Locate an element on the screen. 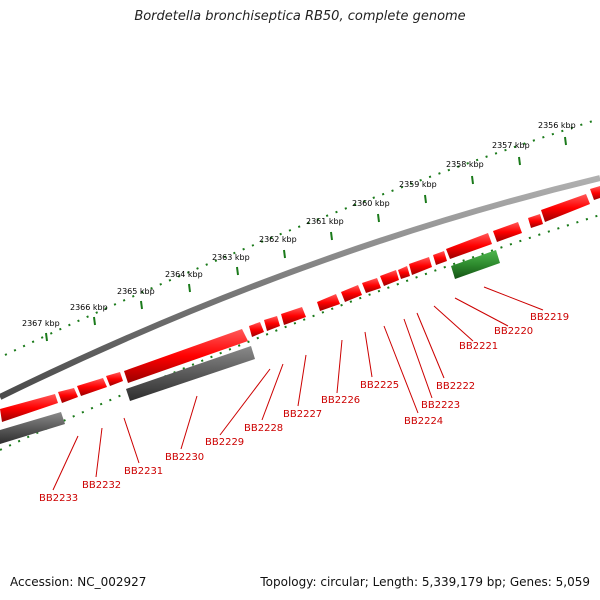 The width and height of the screenshot is (600, 600). accession-label: Accession: NC_002927 is located at coordinates (78, 582).